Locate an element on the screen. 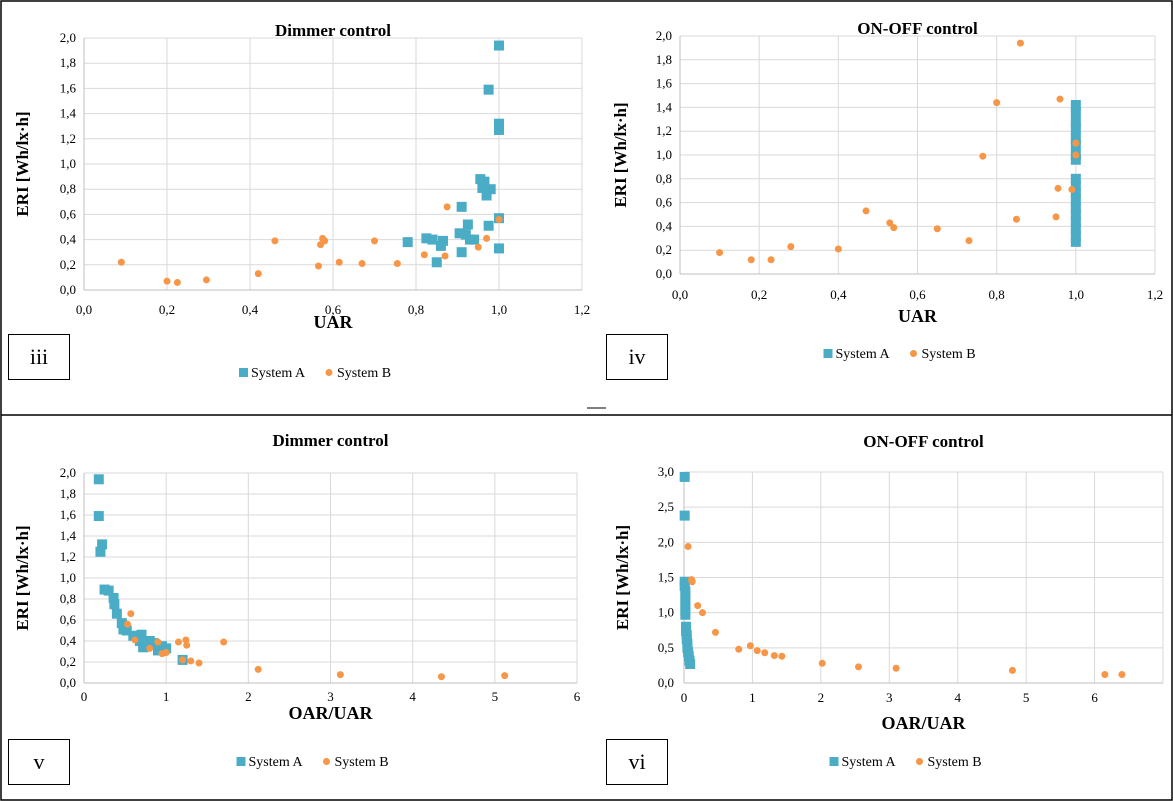 Image resolution: width=1173 pixels, height=801 pixels. panel-label-vi: vi is located at coordinates (637, 762).